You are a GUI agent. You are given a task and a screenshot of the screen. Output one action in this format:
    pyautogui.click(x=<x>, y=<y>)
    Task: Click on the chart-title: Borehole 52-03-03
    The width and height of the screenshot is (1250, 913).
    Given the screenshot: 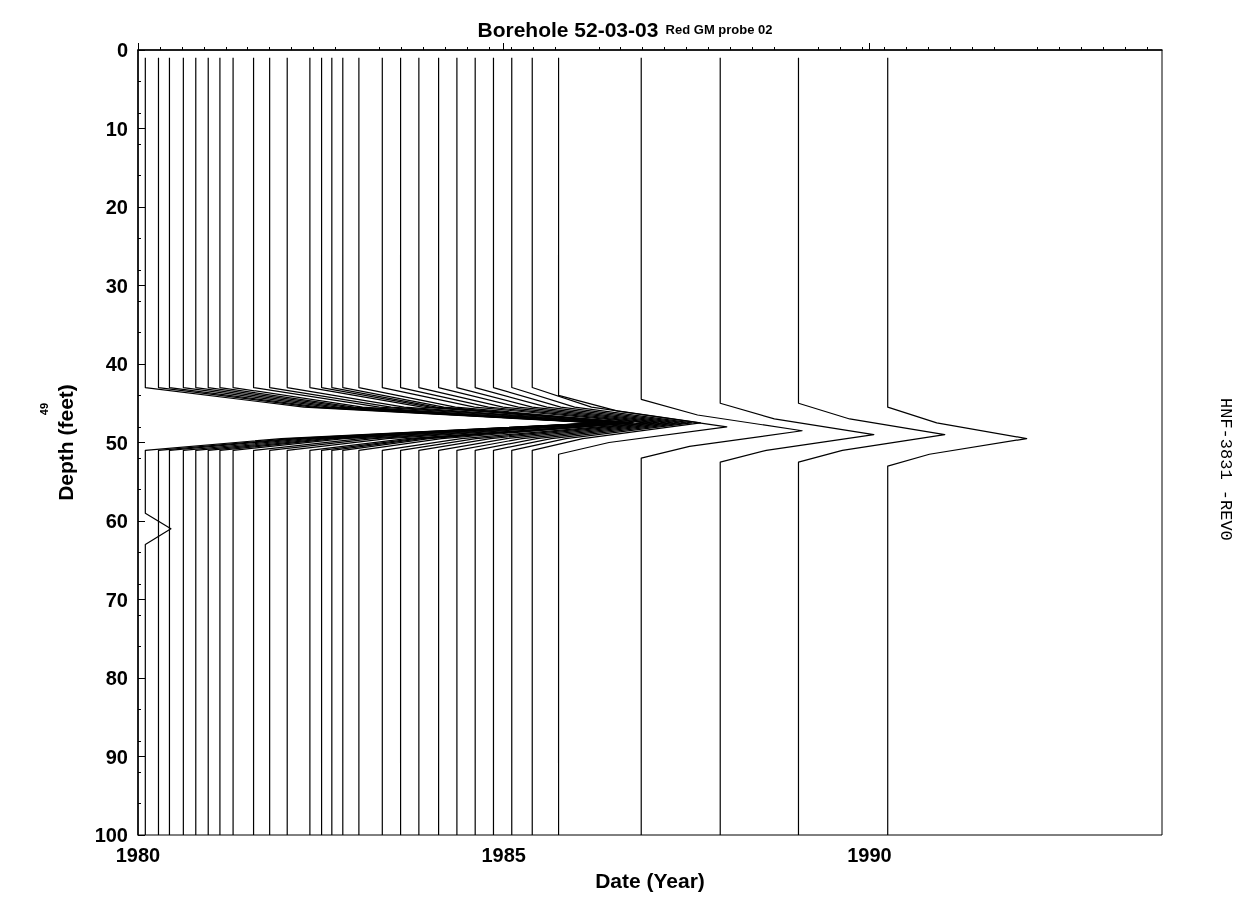 What is the action you would take?
    pyautogui.click(x=568, y=29)
    